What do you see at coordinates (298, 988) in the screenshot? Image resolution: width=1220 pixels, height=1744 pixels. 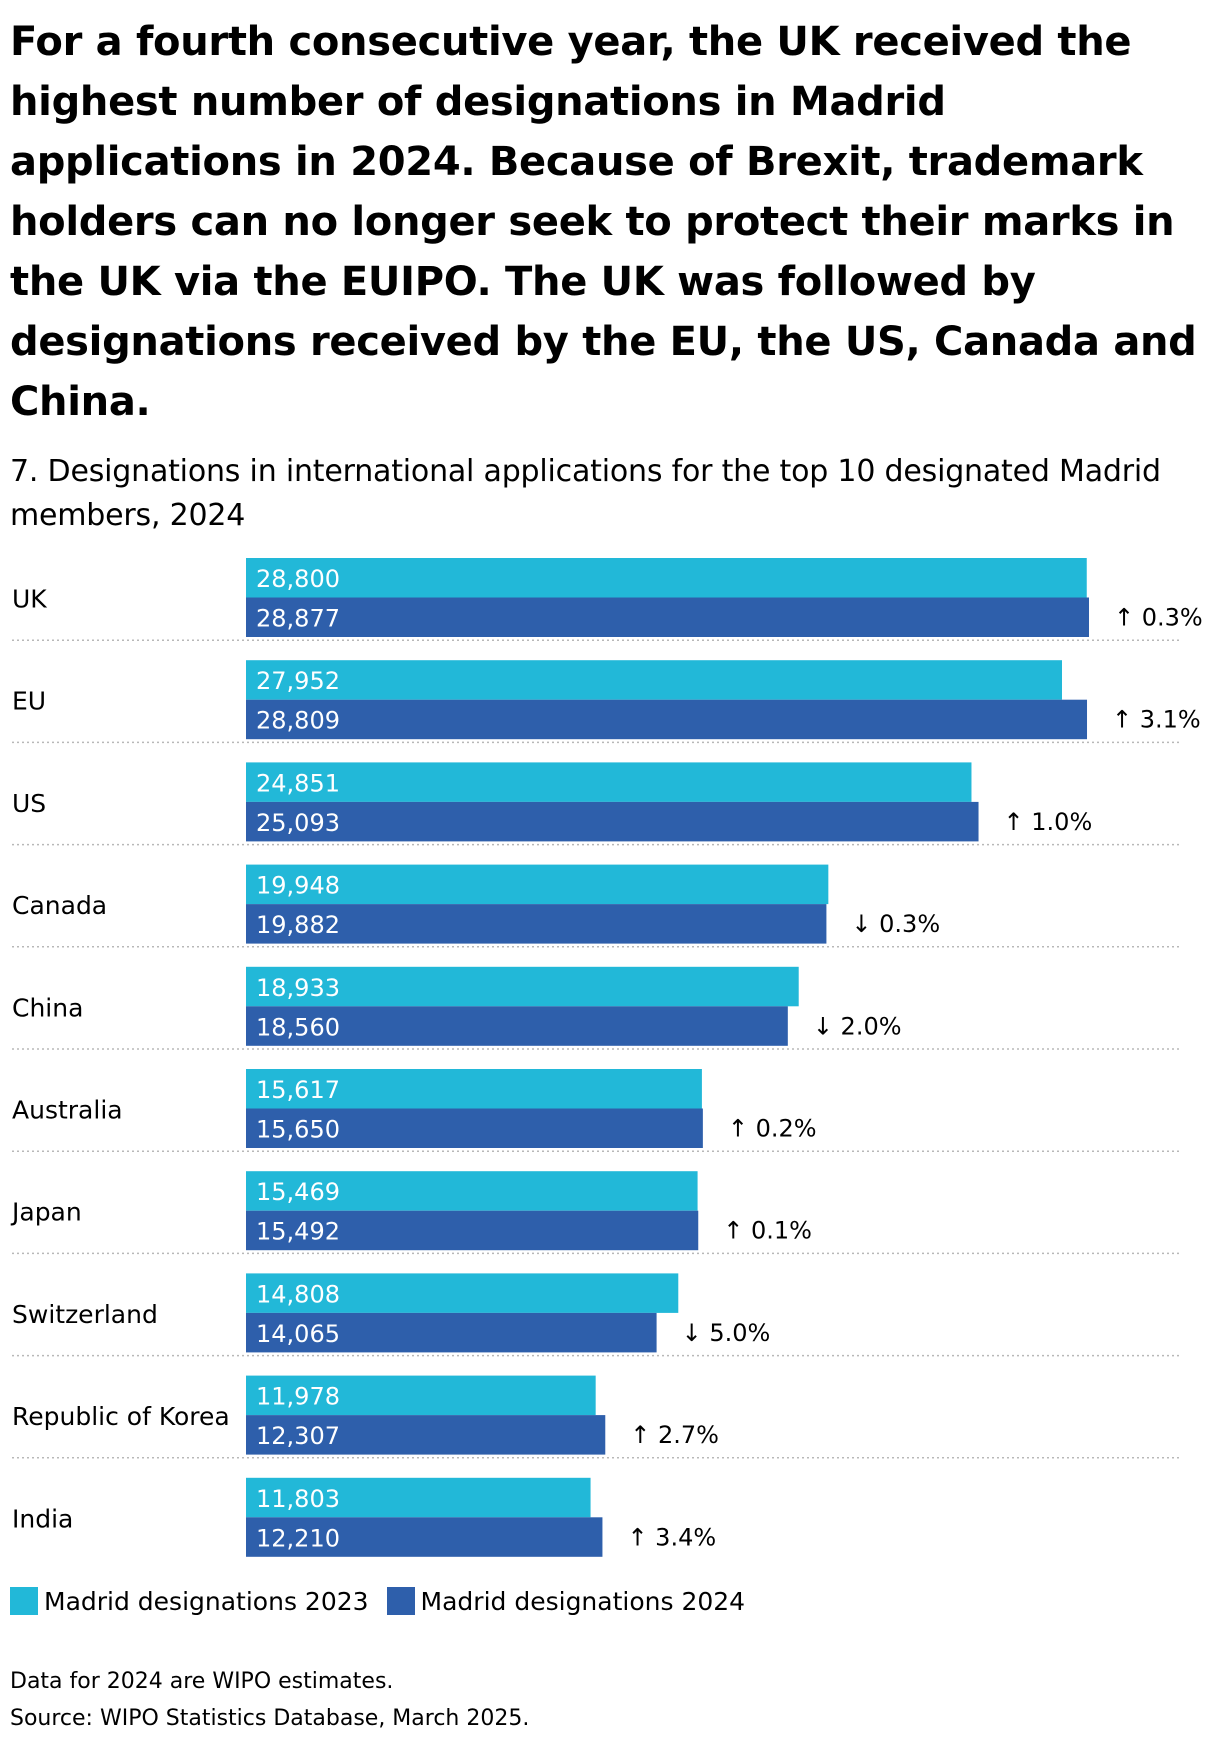 I see `value-label-2023-china: 18,933` at bounding box center [298, 988].